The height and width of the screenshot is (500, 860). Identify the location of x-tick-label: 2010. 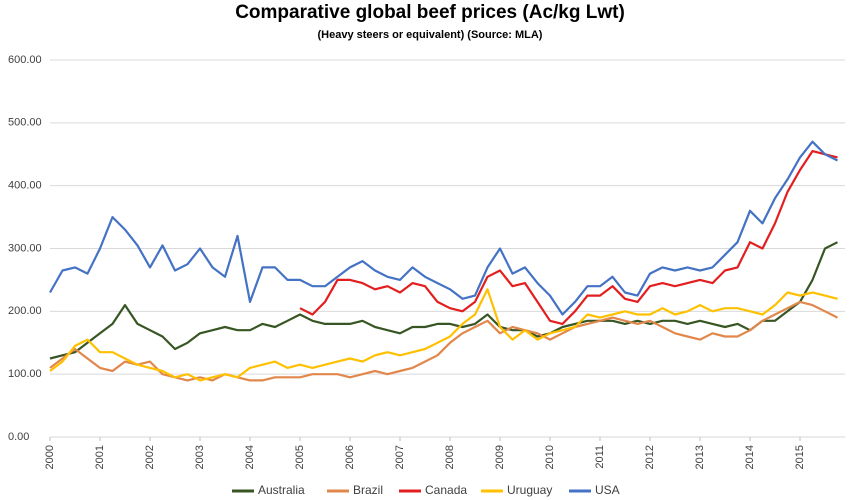
(550, 457).